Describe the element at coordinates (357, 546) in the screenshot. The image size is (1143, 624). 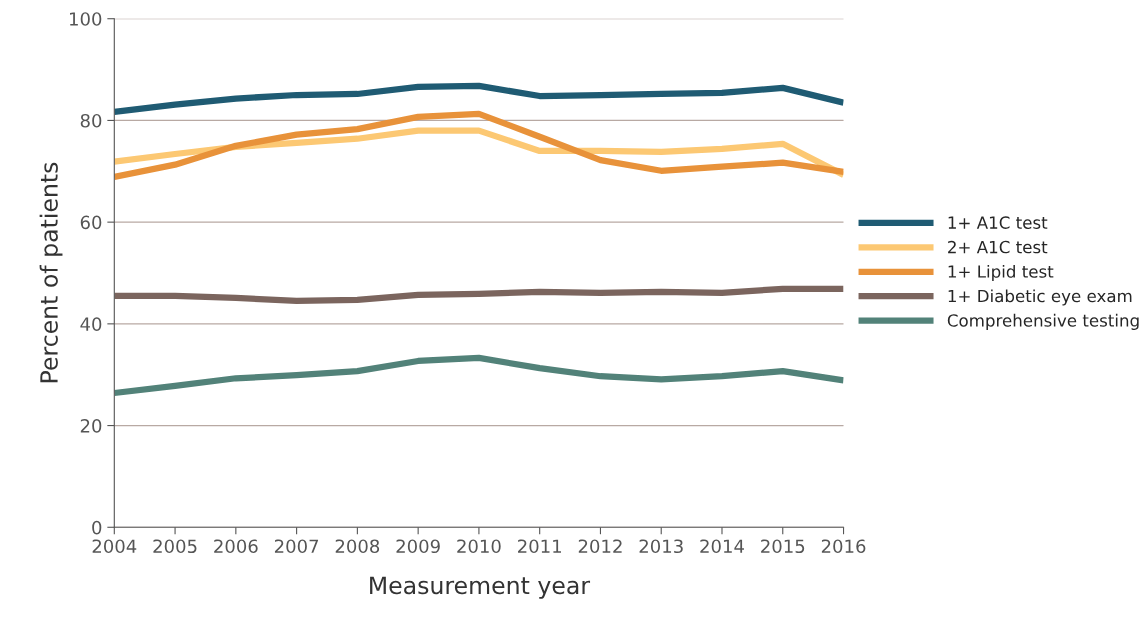
I see `x-tick-label: 2008` at that location.